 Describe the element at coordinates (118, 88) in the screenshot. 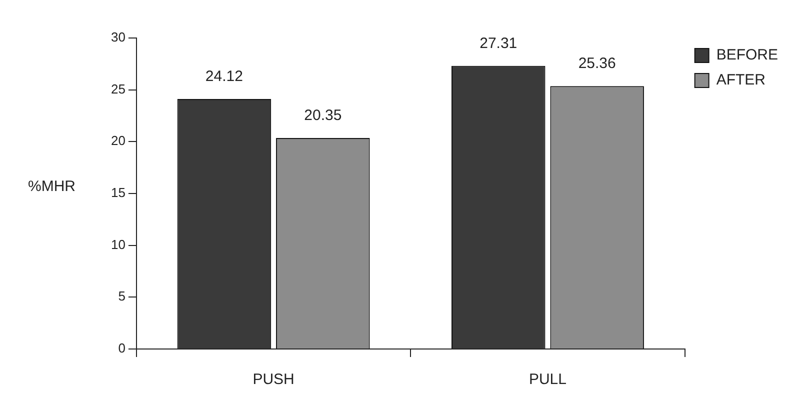

I see `y-tick-label: 25` at that location.